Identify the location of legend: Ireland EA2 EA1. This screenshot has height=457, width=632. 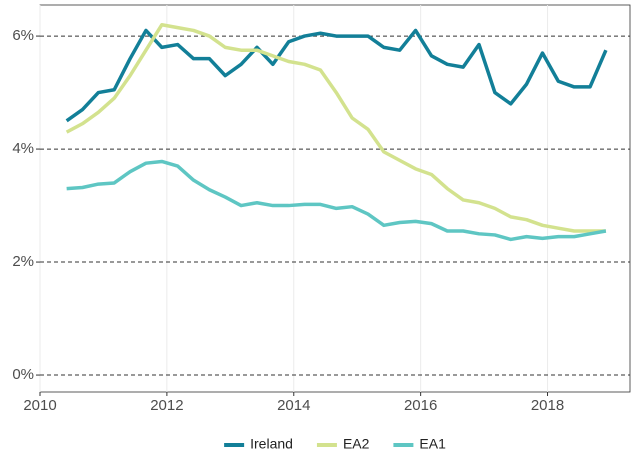
(335, 444).